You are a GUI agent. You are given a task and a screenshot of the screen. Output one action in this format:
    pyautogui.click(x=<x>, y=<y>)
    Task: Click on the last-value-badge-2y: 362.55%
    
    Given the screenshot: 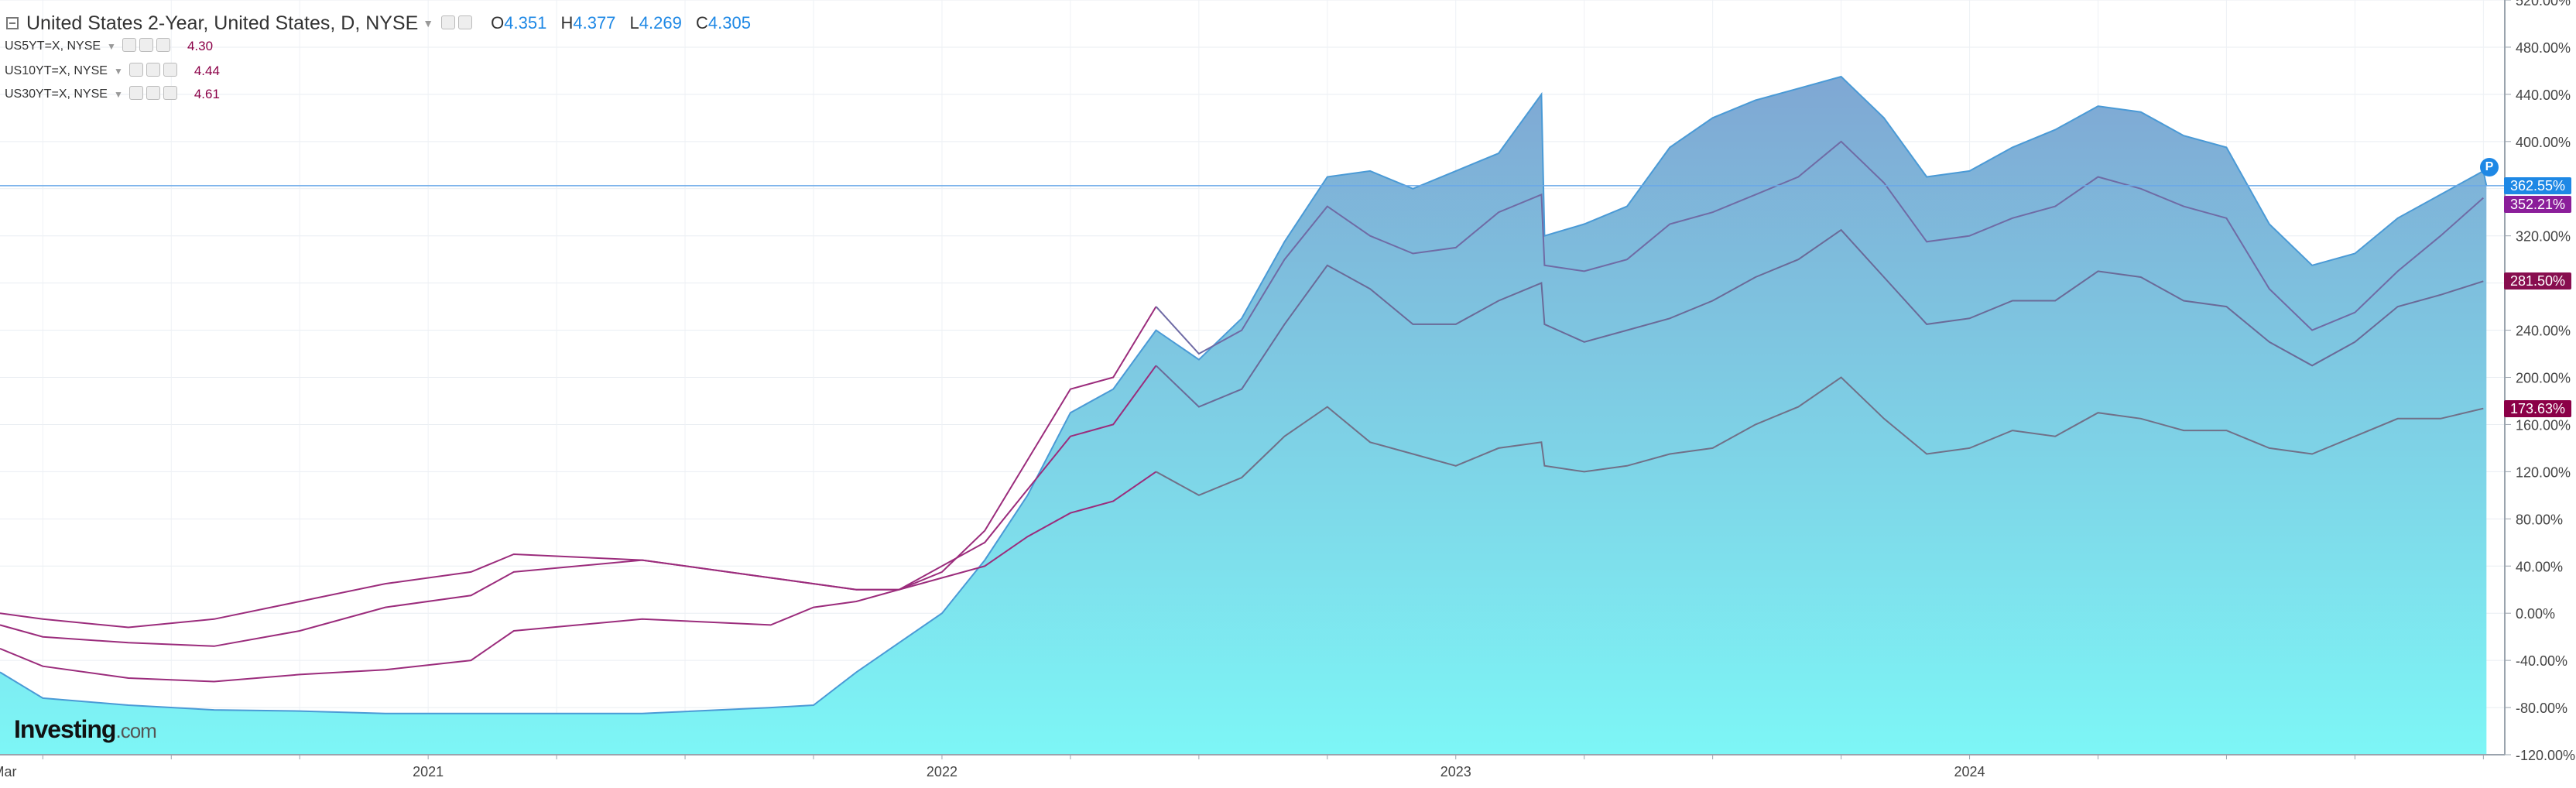 What is the action you would take?
    pyautogui.click(x=2537, y=185)
    